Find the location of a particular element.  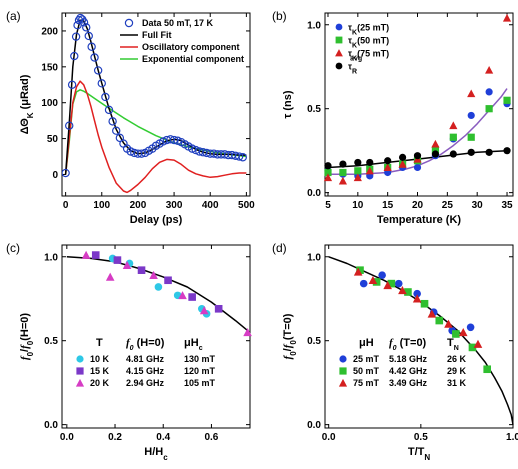

legend-entry: Data 50 mT, 17 K is located at coordinates (178, 23).